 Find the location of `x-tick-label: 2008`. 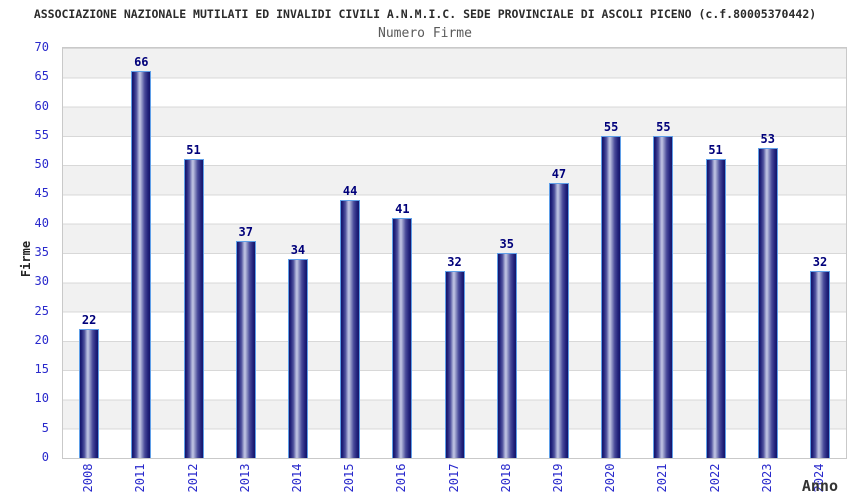

x-tick-label: 2008 is located at coordinates (88, 478).